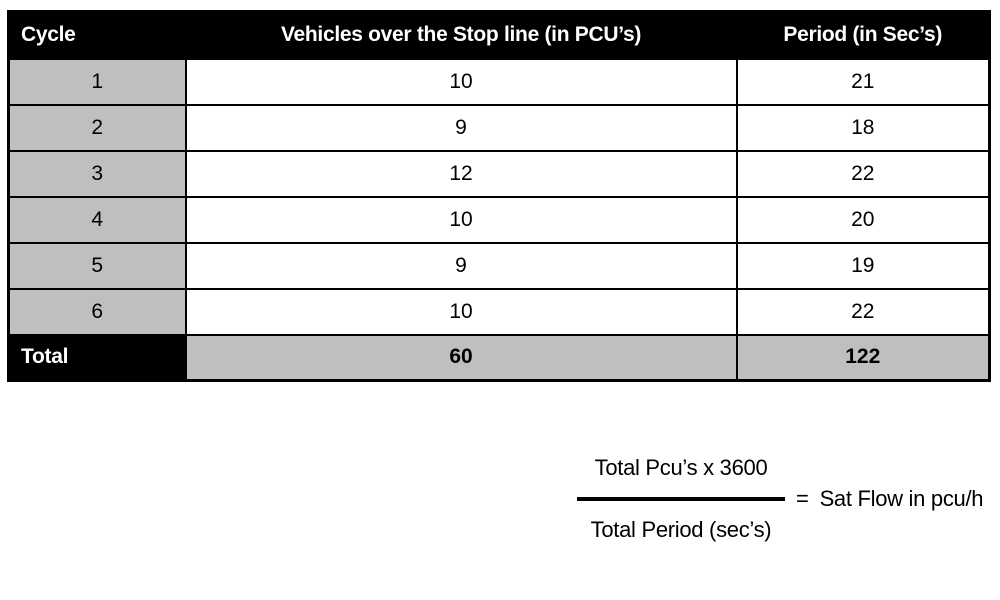 This screenshot has height=600, width=1000. I want to click on table-row: 4 10 20, so click(499, 219).